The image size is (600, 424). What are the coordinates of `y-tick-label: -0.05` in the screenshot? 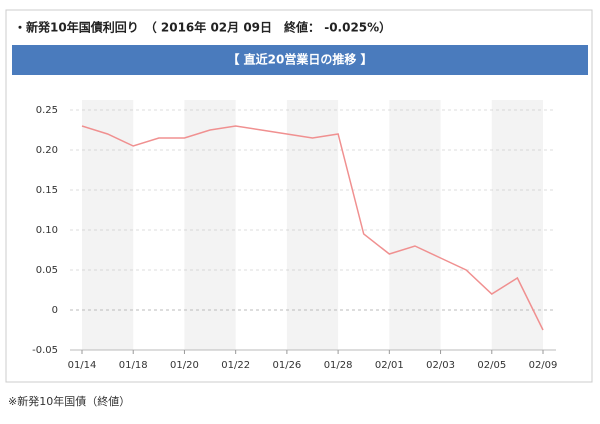 It's located at (45, 350).